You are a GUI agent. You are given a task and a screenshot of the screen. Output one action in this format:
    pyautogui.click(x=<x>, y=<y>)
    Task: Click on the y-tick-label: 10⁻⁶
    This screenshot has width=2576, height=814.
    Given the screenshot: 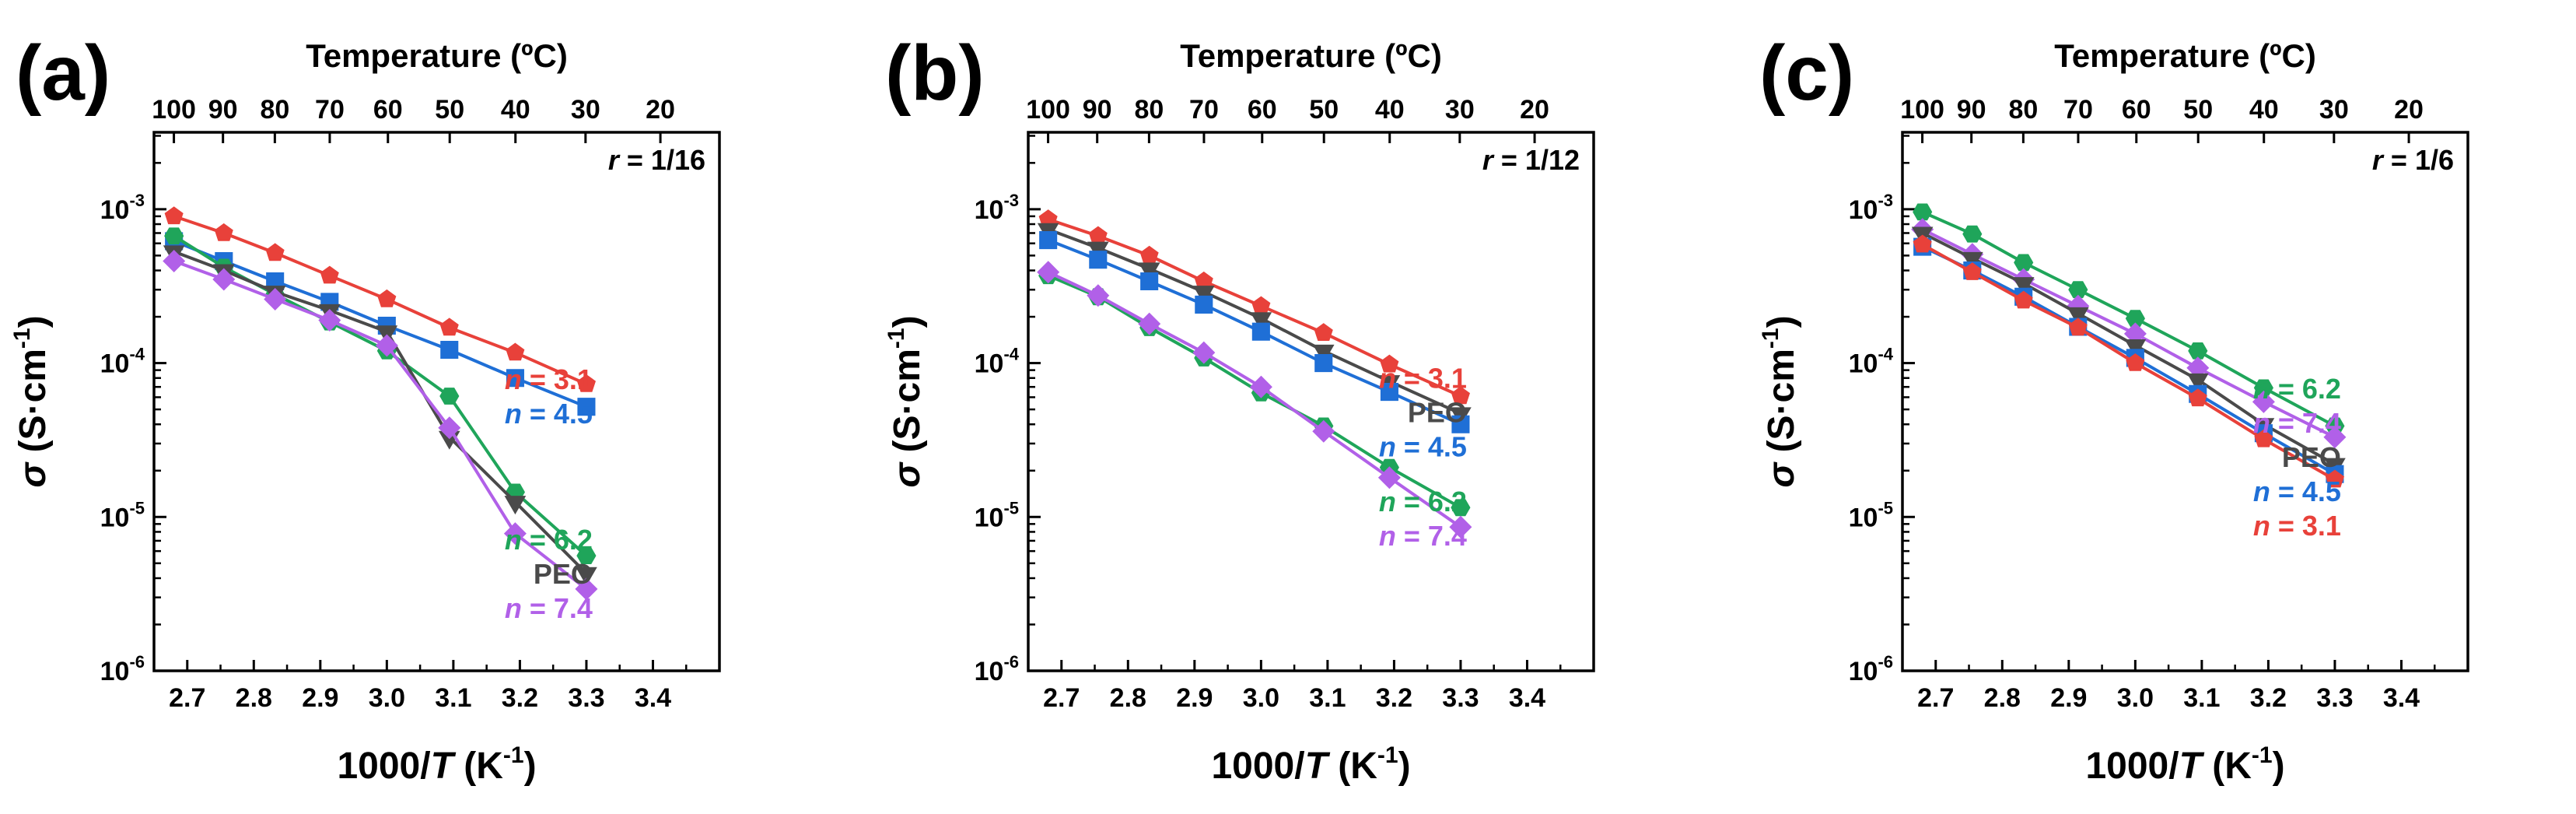 What is the action you would take?
    pyautogui.click(x=997, y=669)
    